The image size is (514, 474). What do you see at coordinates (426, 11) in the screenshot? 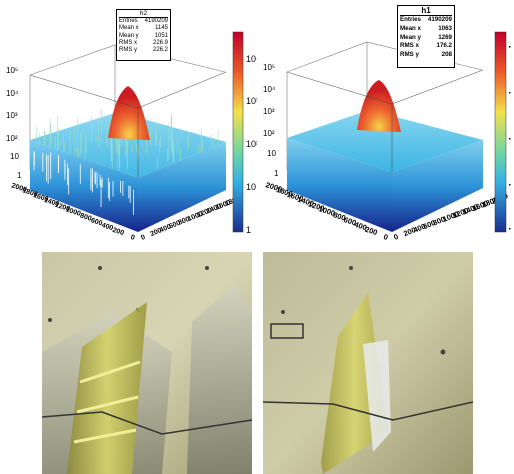
I see `stats-title: h1` at bounding box center [426, 11].